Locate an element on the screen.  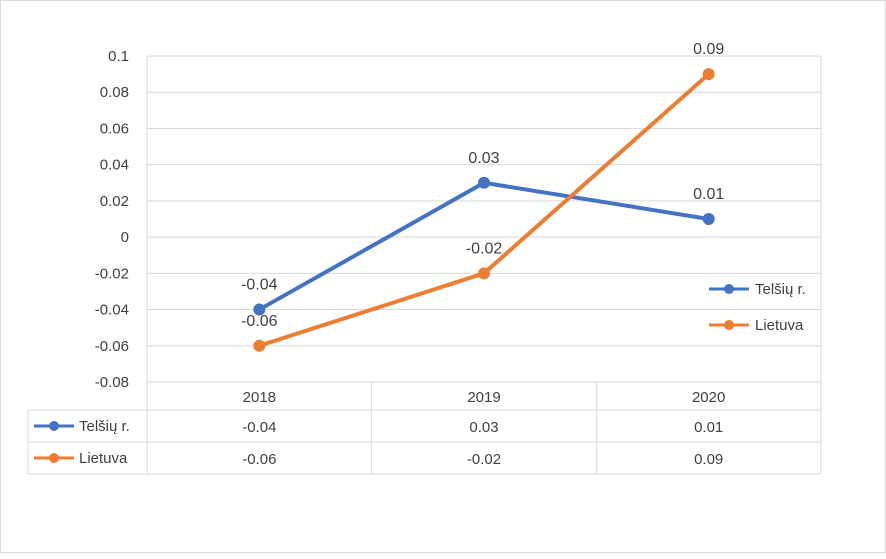
y-tick-label: -0.08 is located at coordinates (112, 382).